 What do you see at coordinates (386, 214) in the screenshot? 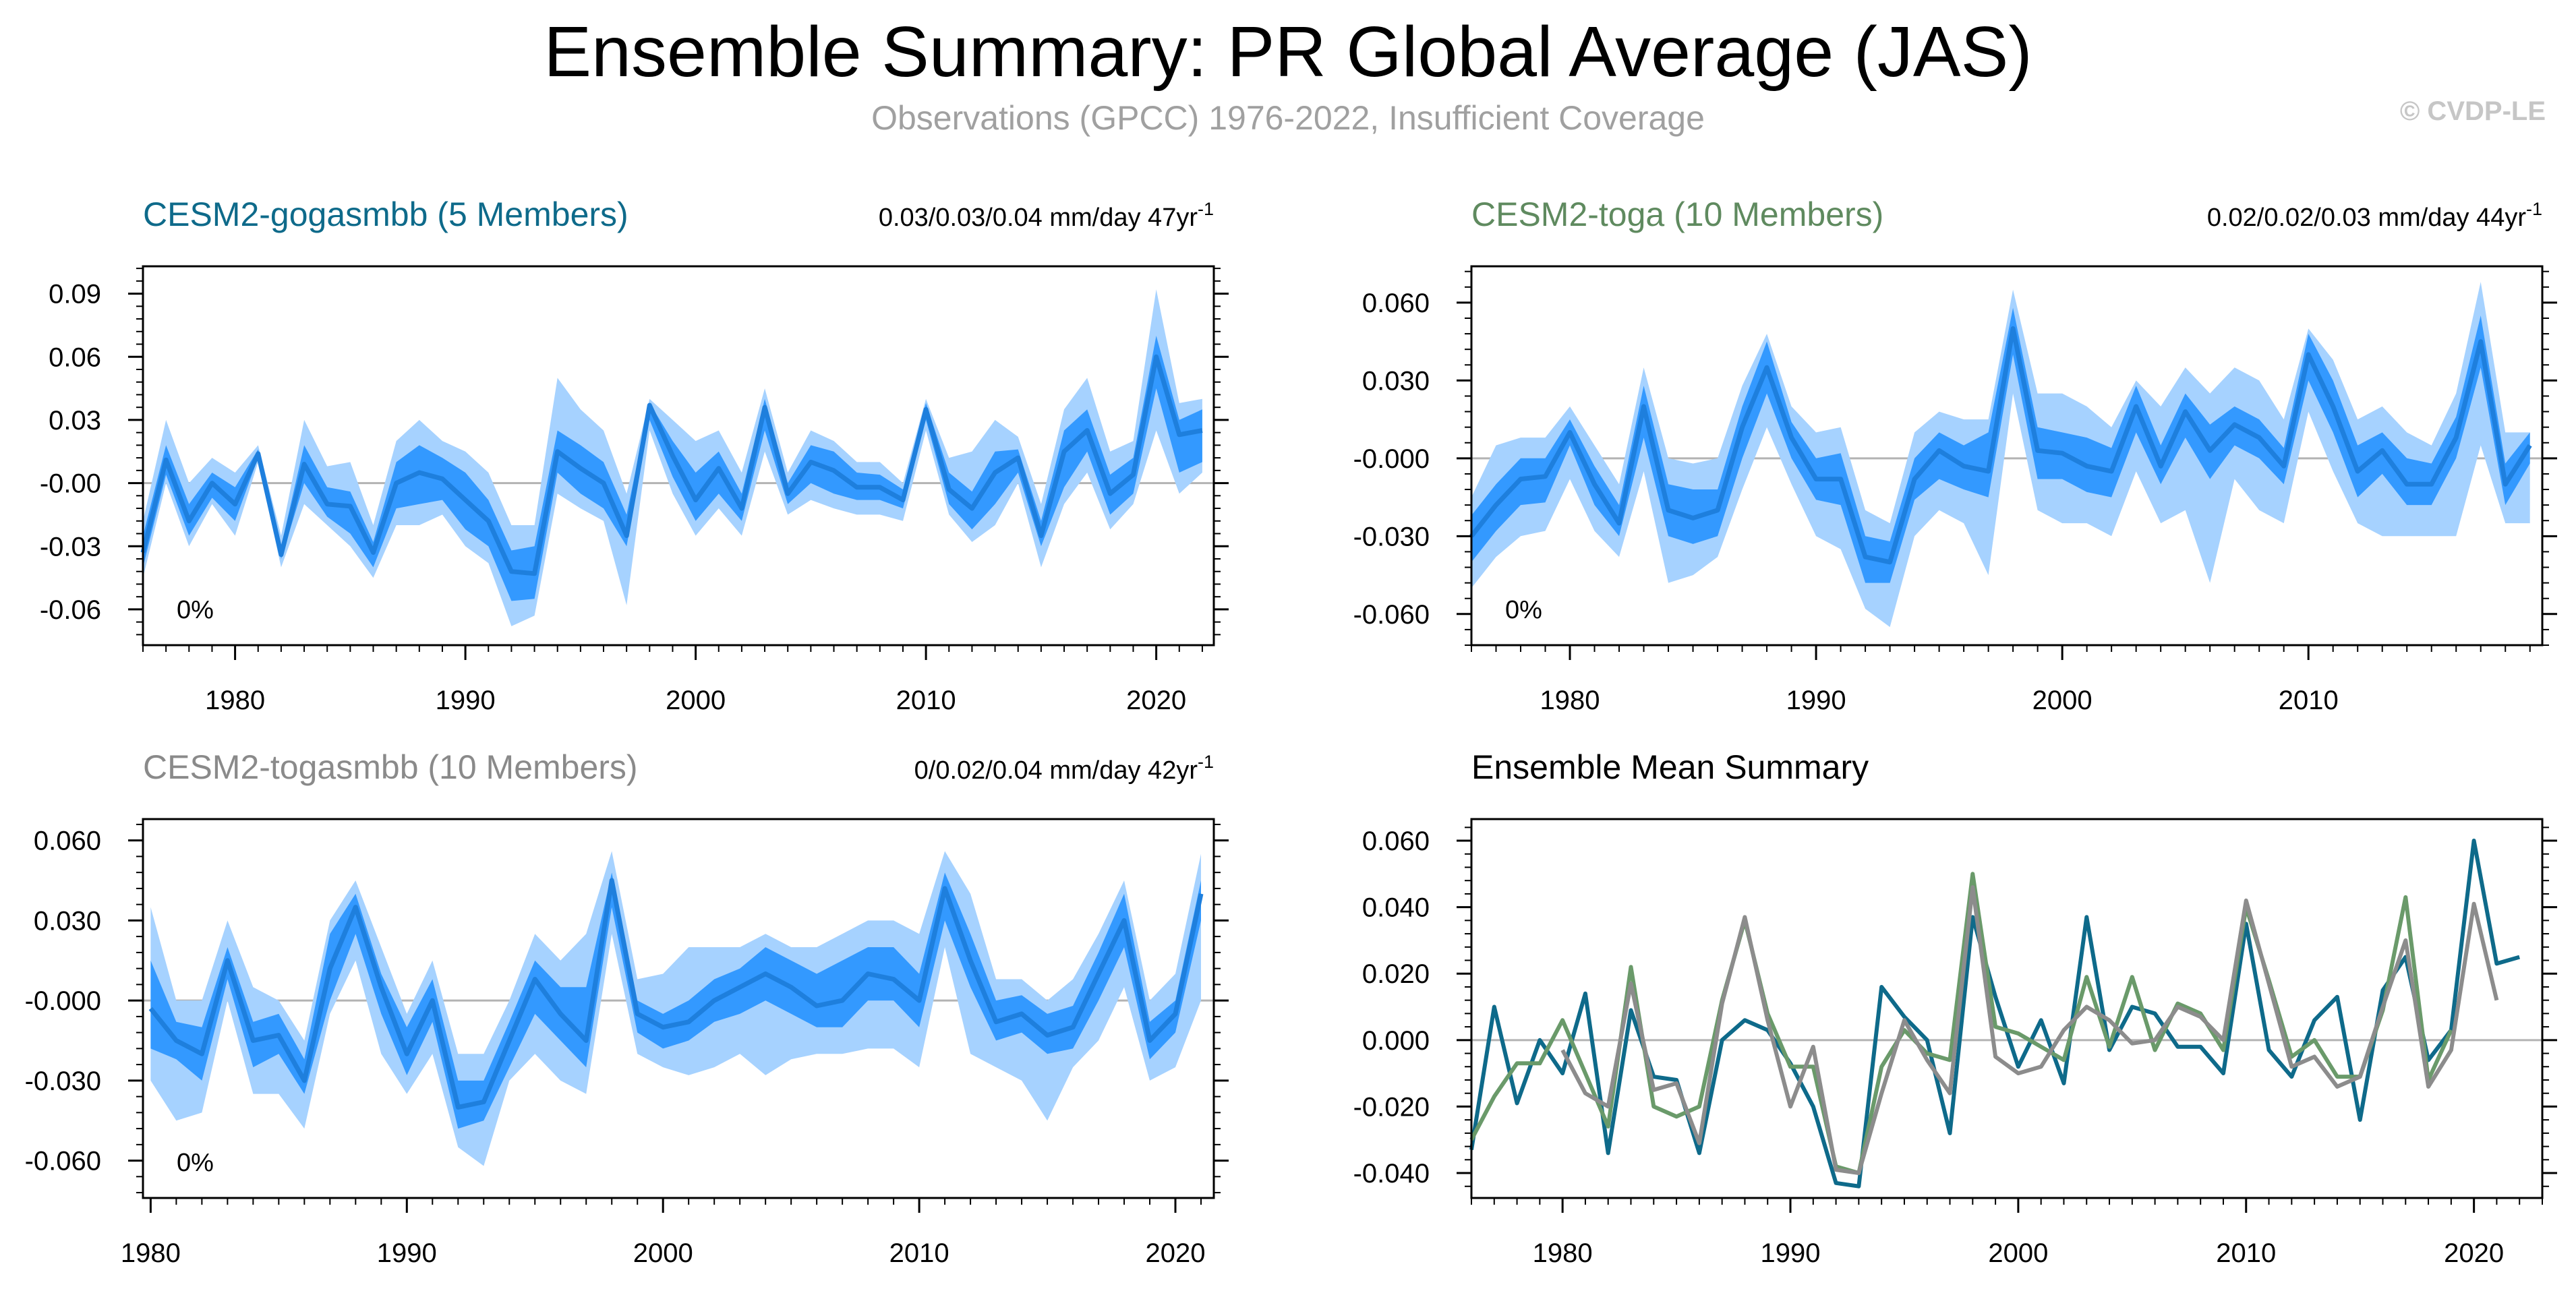
I see `chart-title: CESM2-gogasmbb (5 Members)` at bounding box center [386, 214].